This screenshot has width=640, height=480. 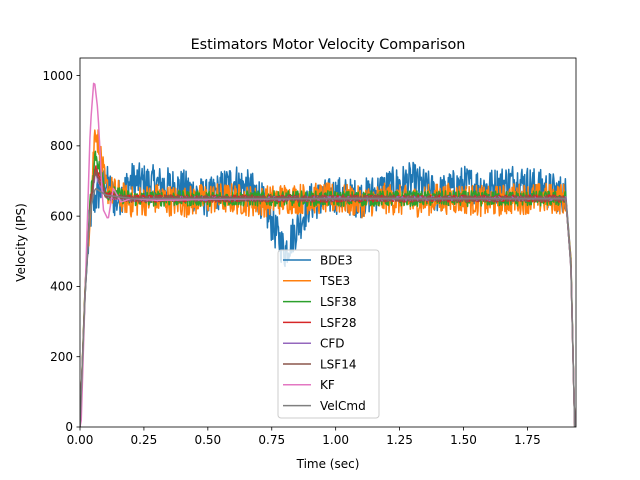 What do you see at coordinates (61, 146) in the screenshot?
I see `y-tick-label: 800` at bounding box center [61, 146].